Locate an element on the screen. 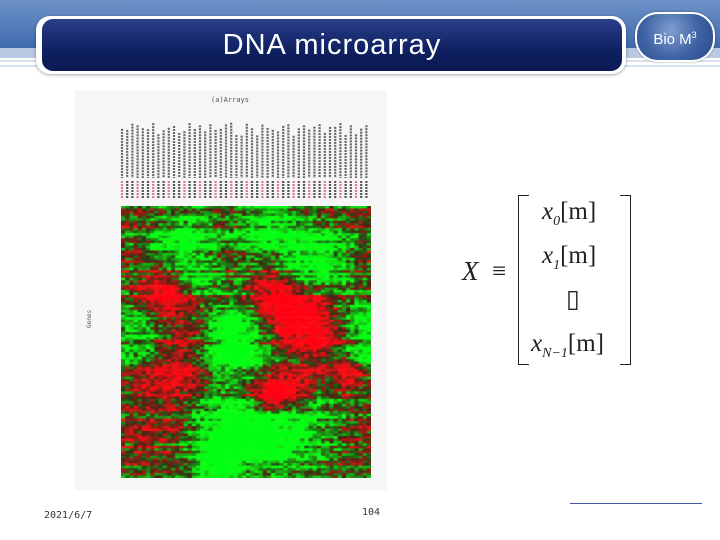 The height and width of the screenshot is (540, 720). matrix-row-last: xN−1[m] is located at coordinates (568, 345).